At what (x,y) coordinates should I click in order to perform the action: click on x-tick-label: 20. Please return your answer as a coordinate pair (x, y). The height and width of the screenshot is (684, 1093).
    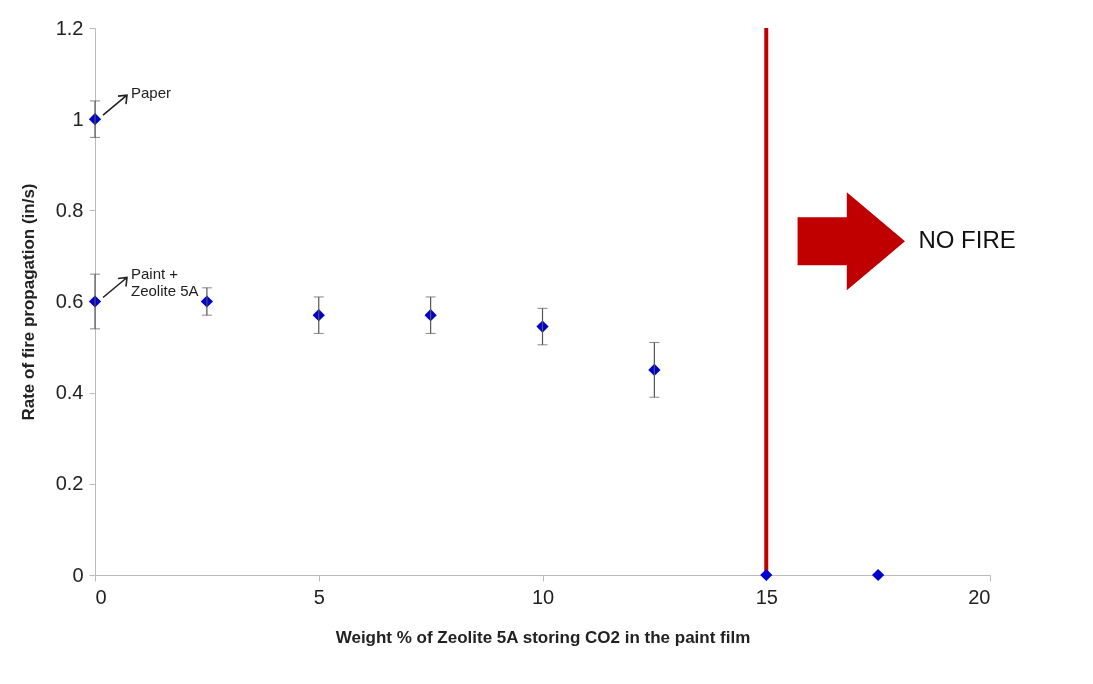
    Looking at the image, I should click on (979, 596).